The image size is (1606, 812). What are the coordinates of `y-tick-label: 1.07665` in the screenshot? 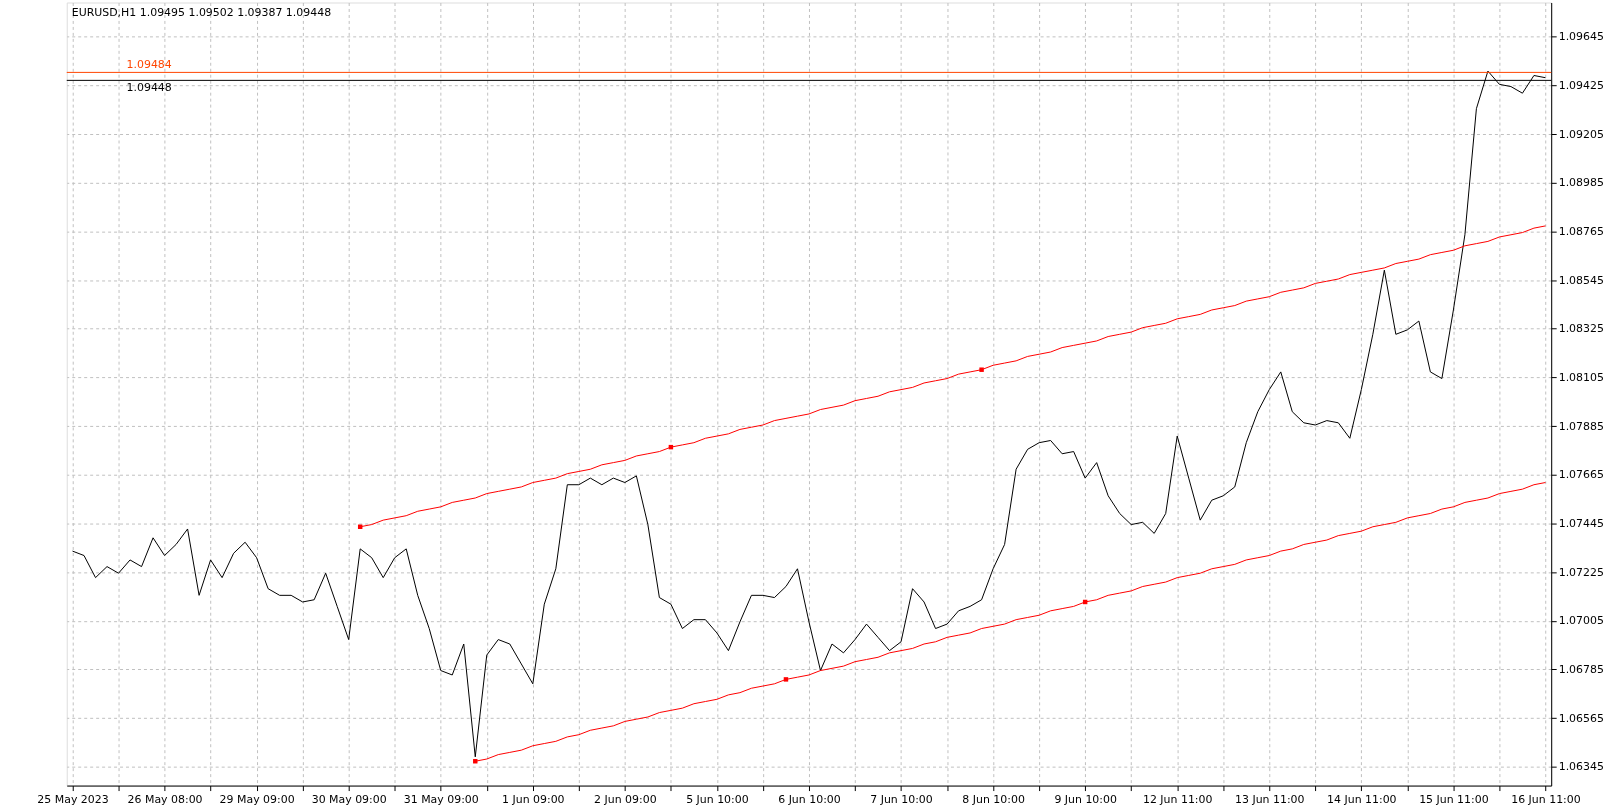 It's located at (1581, 475).